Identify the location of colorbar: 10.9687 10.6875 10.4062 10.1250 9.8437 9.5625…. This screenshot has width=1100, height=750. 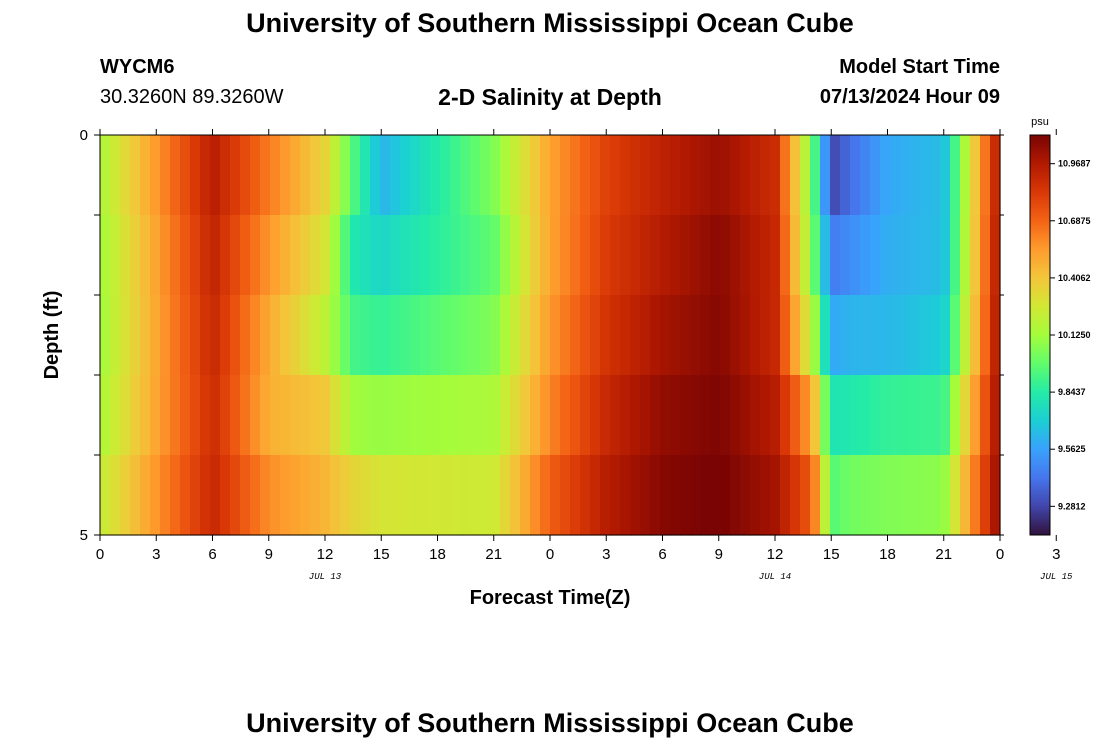
(1060, 326).